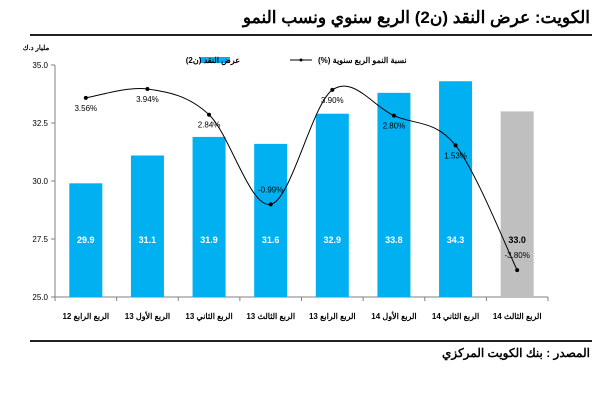 Image resolution: width=600 pixels, height=400 pixels. I want to click on x-tick-label: الربع الأول 13, so click(147, 316).